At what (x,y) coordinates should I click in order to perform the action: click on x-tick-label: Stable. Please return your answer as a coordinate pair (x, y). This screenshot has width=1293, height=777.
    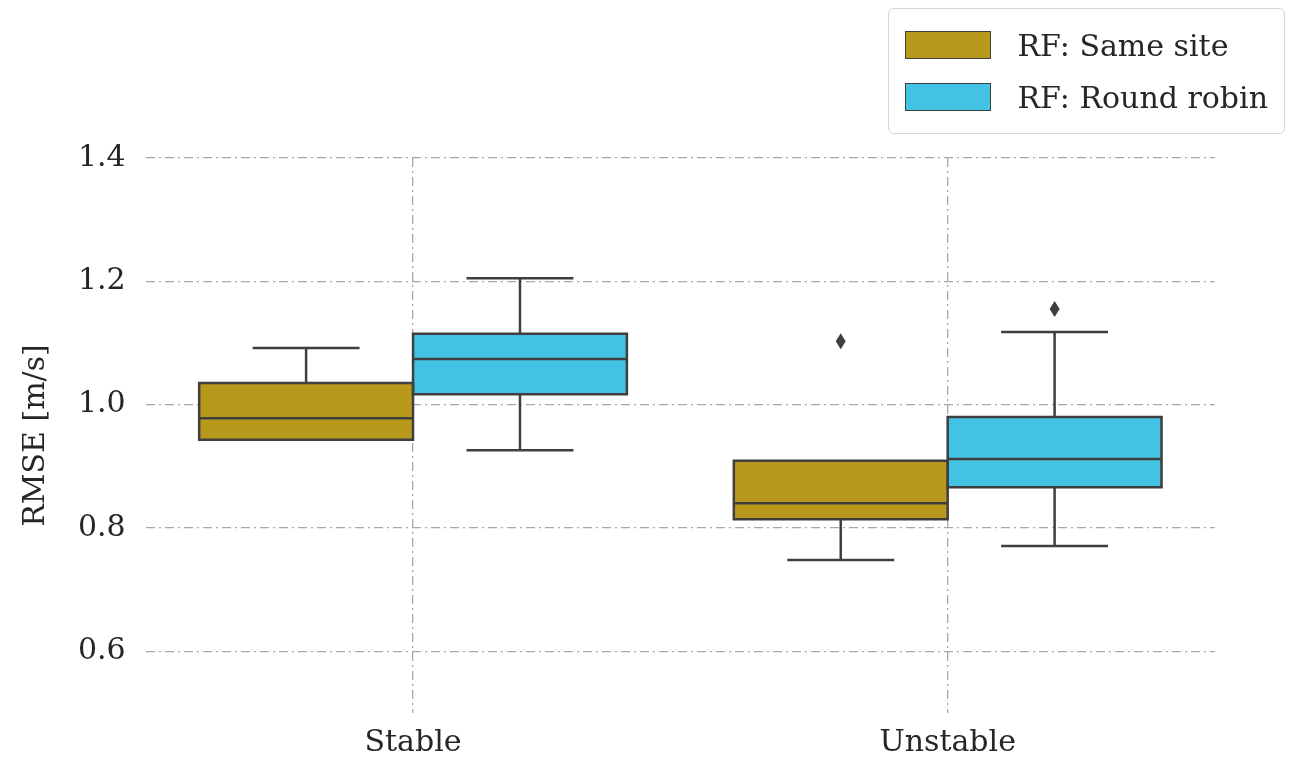
    Looking at the image, I should click on (413, 740).